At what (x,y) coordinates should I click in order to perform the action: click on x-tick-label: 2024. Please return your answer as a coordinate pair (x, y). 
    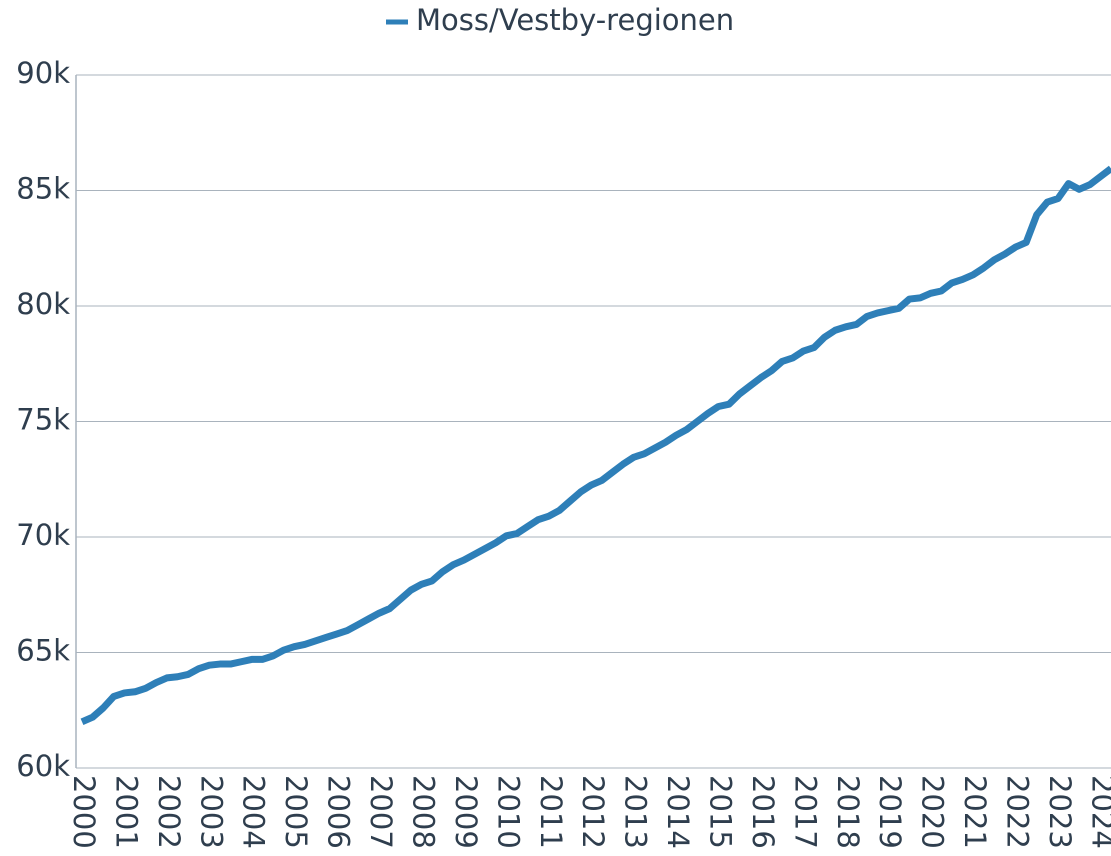
    Looking at the image, I should click on (1098, 812).